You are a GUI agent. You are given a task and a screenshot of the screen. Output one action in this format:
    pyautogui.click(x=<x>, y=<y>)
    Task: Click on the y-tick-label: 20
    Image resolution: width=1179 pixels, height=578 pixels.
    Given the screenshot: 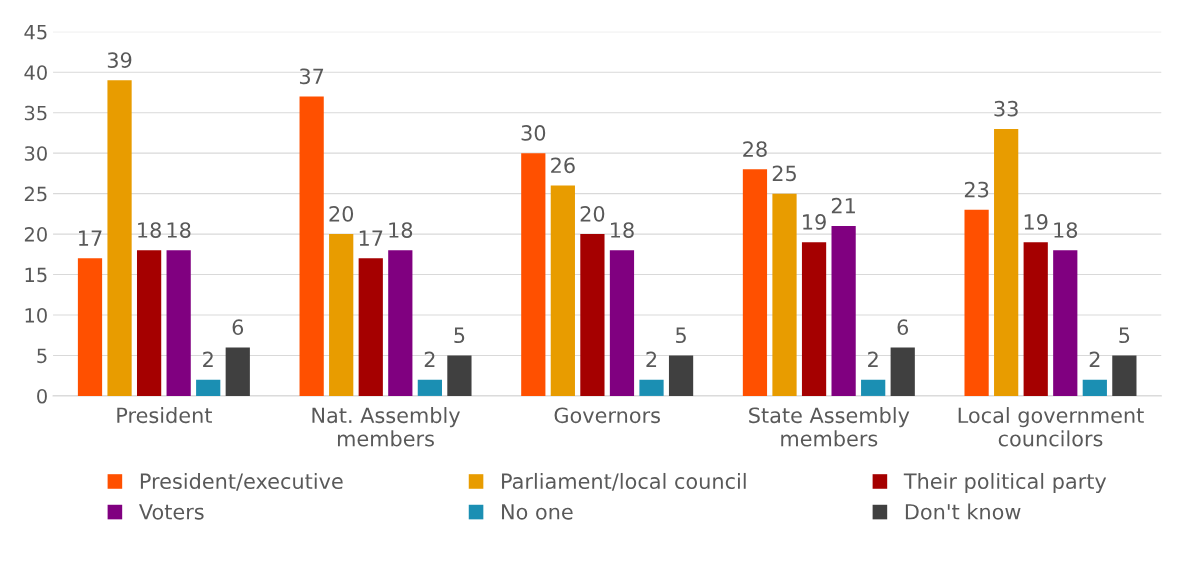 What is the action you would take?
    pyautogui.click(x=35, y=234)
    